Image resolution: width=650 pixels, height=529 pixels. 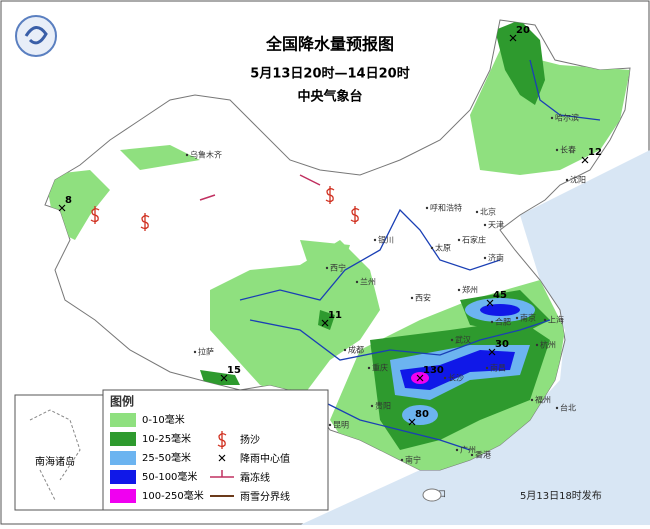 What do you see at coordinates (500, 295) in the screenshot?
I see `center-value: 45` at bounding box center [500, 295].